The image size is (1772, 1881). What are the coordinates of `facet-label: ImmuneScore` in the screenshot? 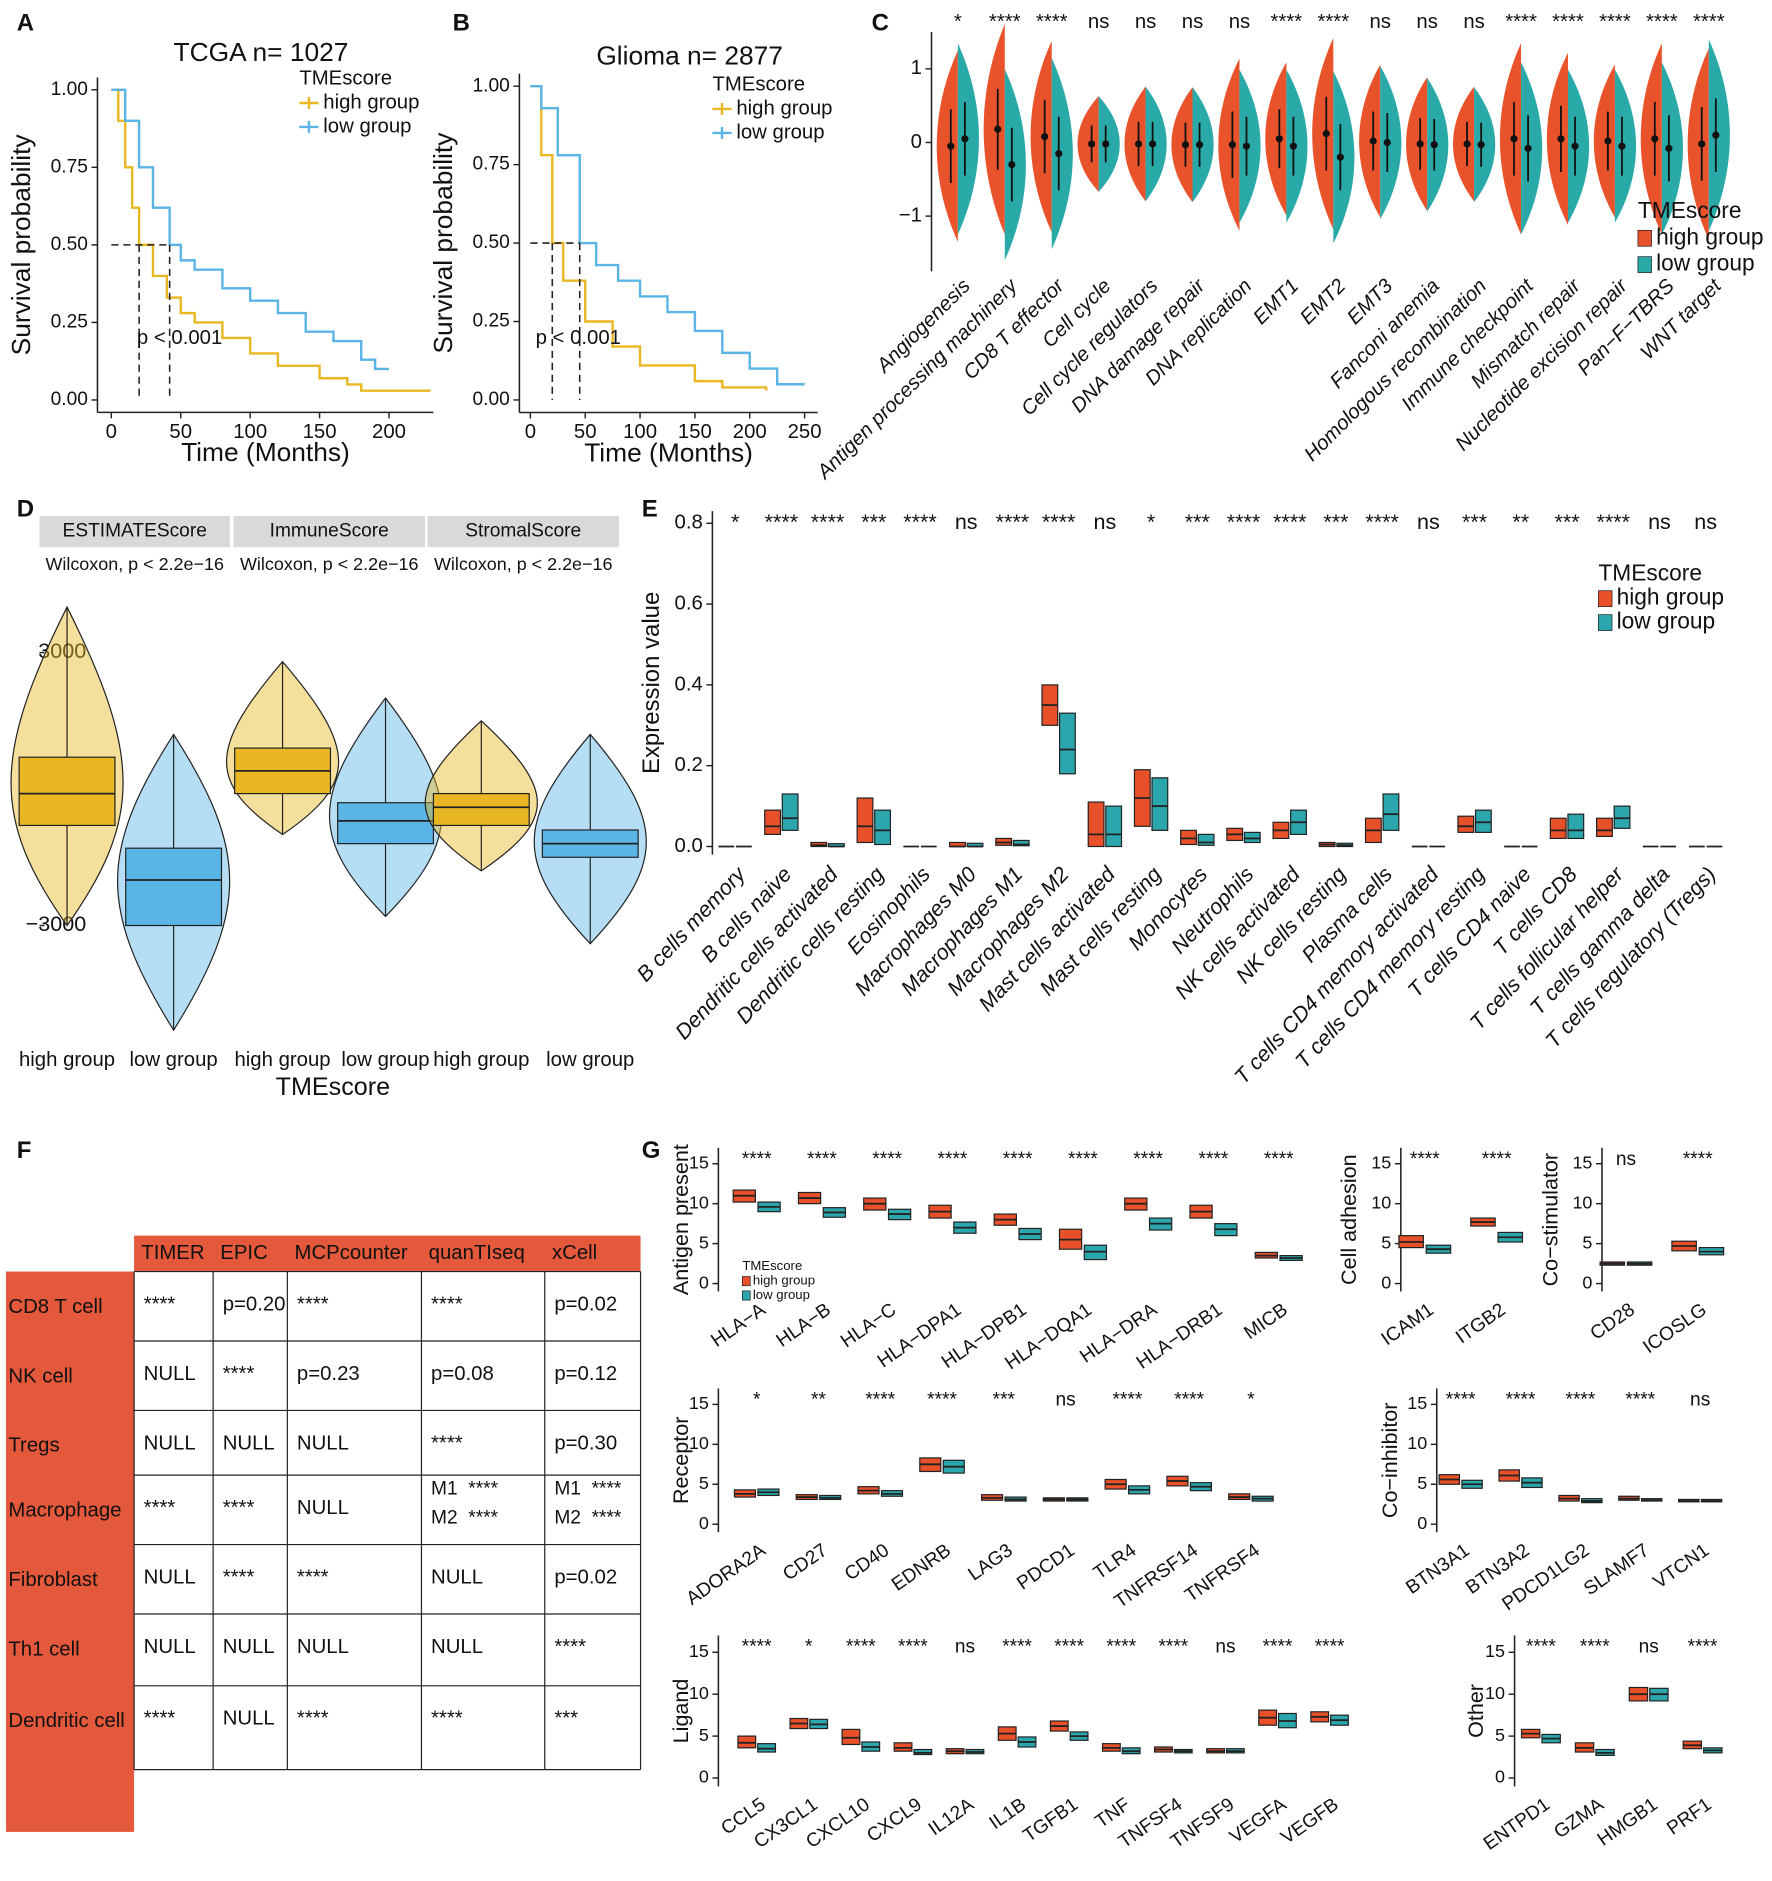 It's located at (329, 531).